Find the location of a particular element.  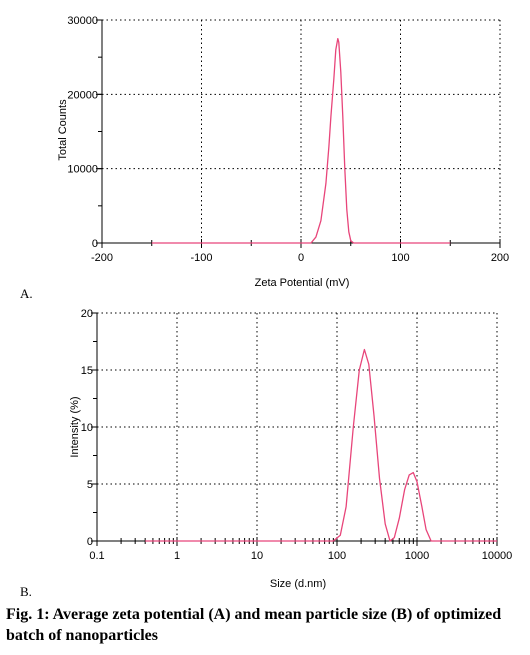

y-tick-label: 30000 is located at coordinates (82, 21).